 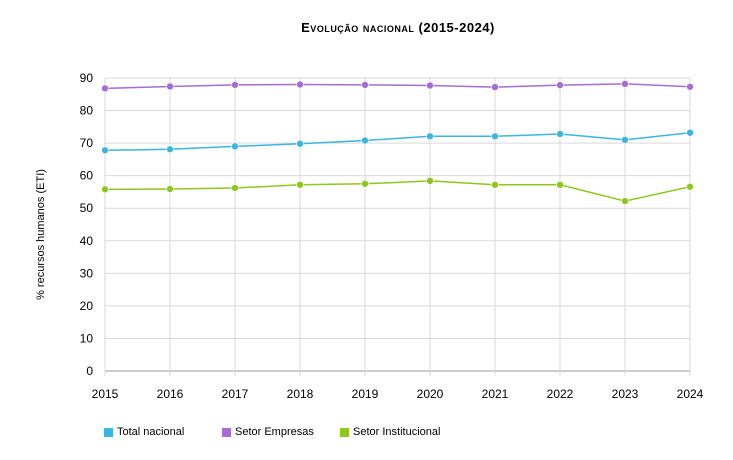 I want to click on y-tick-label: 40, so click(x=87, y=241).